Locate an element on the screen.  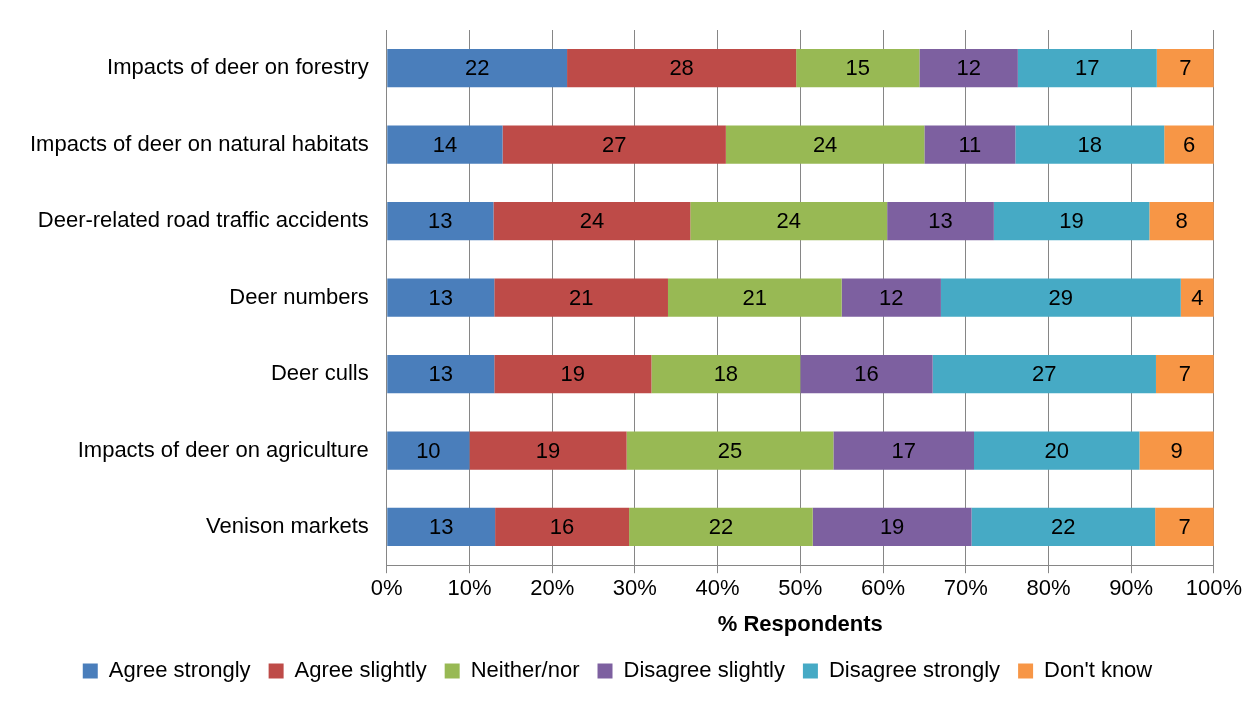
x-tick-label: 60% is located at coordinates (883, 588).